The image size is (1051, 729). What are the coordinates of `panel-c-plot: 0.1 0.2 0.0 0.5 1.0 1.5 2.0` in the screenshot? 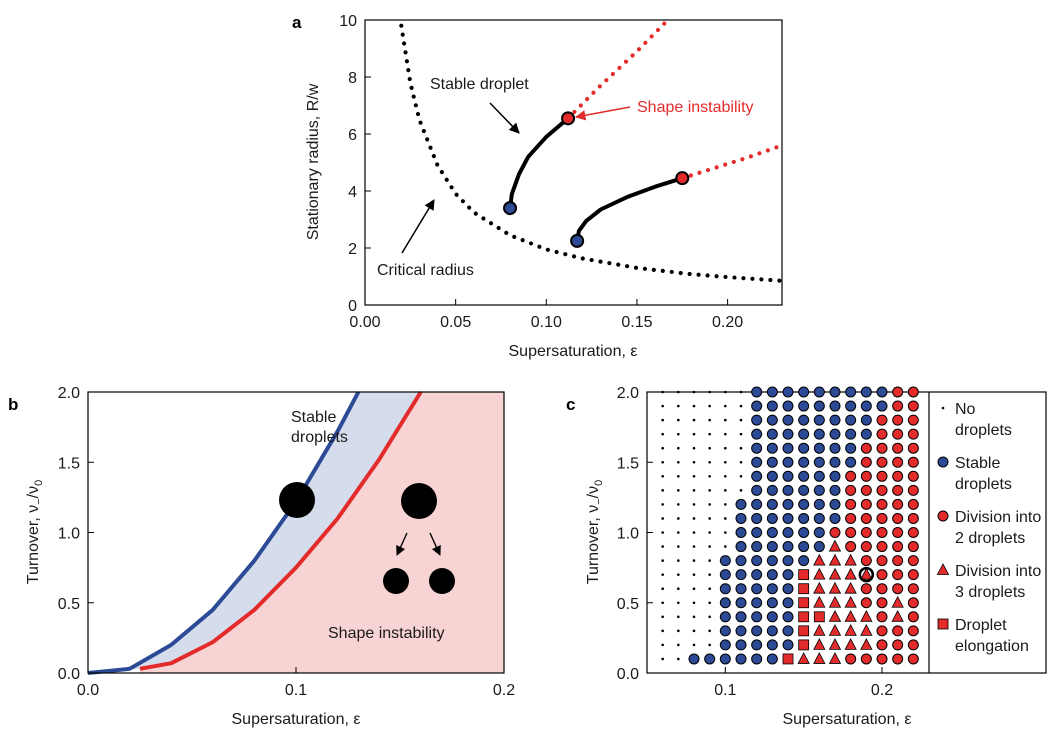 It's located at (768, 542).